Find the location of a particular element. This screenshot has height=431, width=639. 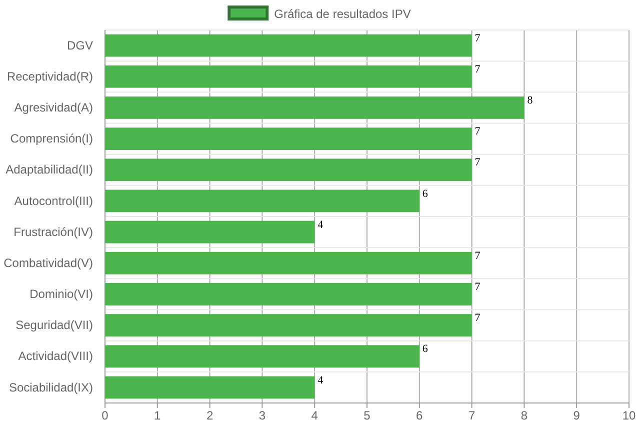

y-tick-label: Autocontrol(III) is located at coordinates (53, 201).